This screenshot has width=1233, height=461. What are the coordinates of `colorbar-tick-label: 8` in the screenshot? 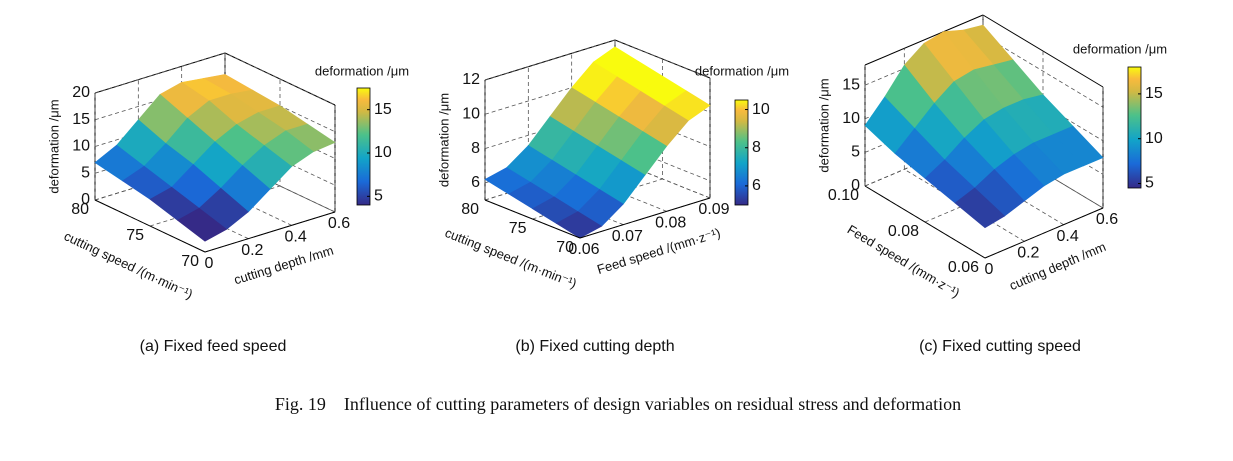 It's located at (756, 147).